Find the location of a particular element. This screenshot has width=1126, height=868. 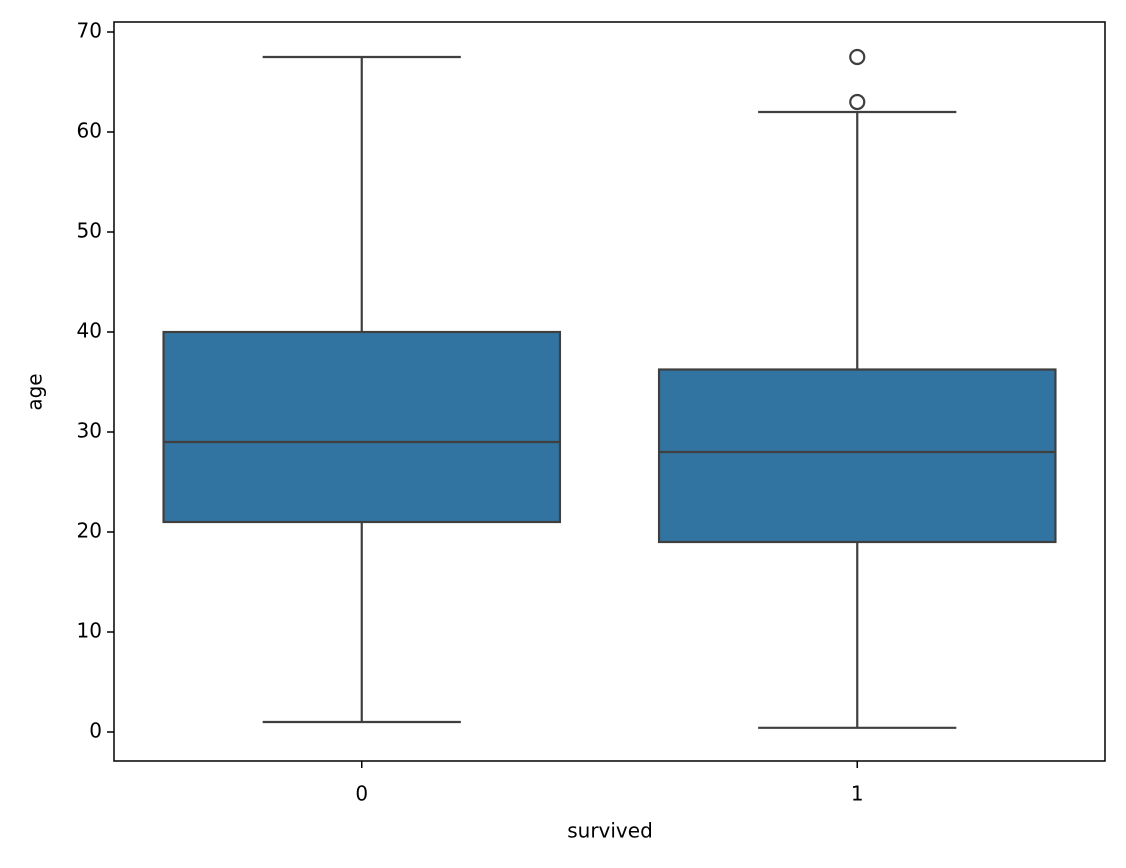

y-tick-label: 20 is located at coordinates (89, 531).